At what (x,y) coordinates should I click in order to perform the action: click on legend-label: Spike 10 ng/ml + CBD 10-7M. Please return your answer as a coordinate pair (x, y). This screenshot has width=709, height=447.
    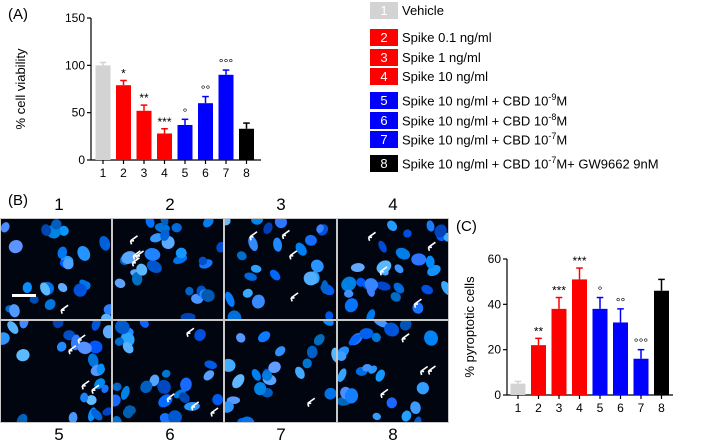
    Looking at the image, I should click on (484, 139).